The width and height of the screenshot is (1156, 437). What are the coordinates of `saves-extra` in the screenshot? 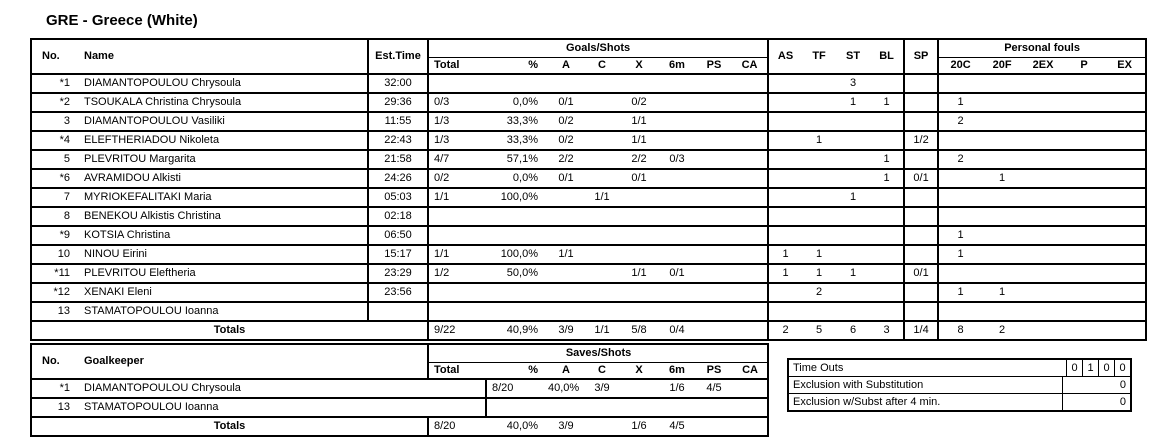 It's located at (677, 407).